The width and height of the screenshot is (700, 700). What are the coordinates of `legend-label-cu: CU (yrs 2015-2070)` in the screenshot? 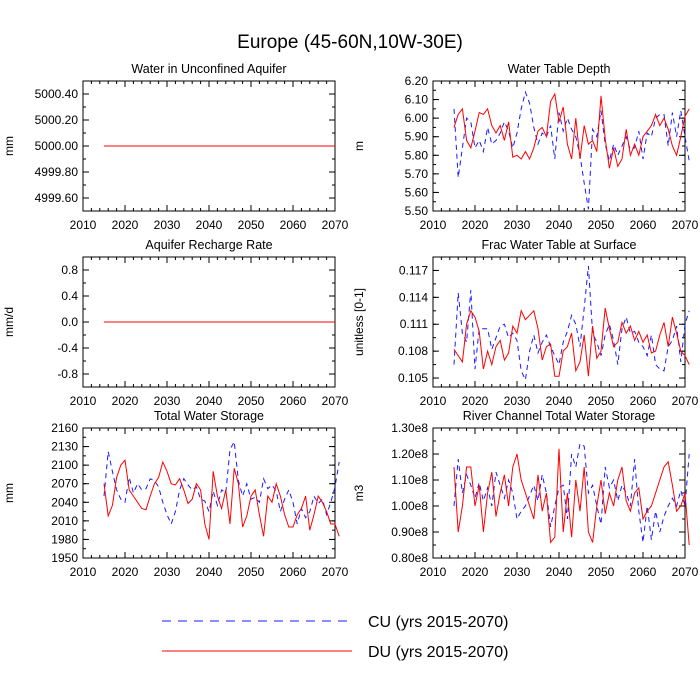 It's located at (438, 622).